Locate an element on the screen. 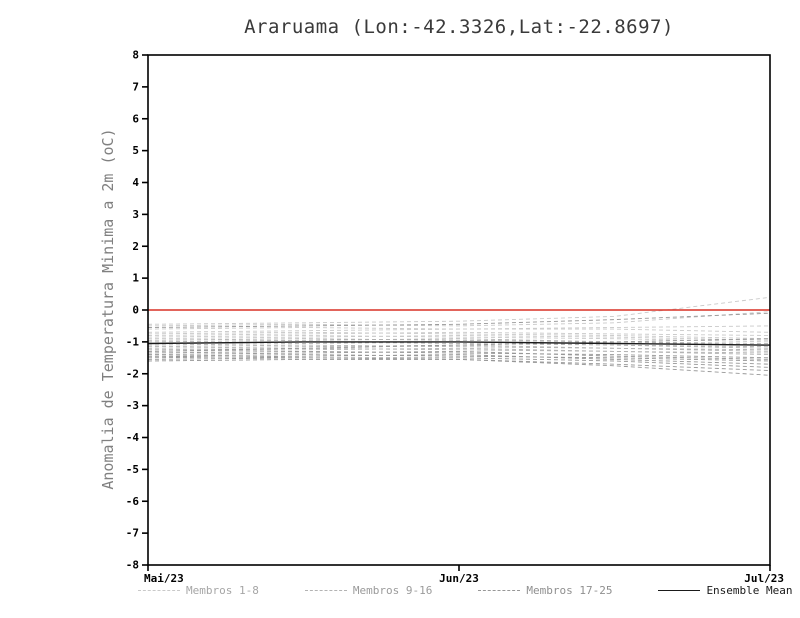 The width and height of the screenshot is (800, 618). ensemble-mean-line is located at coordinates (459, 343).